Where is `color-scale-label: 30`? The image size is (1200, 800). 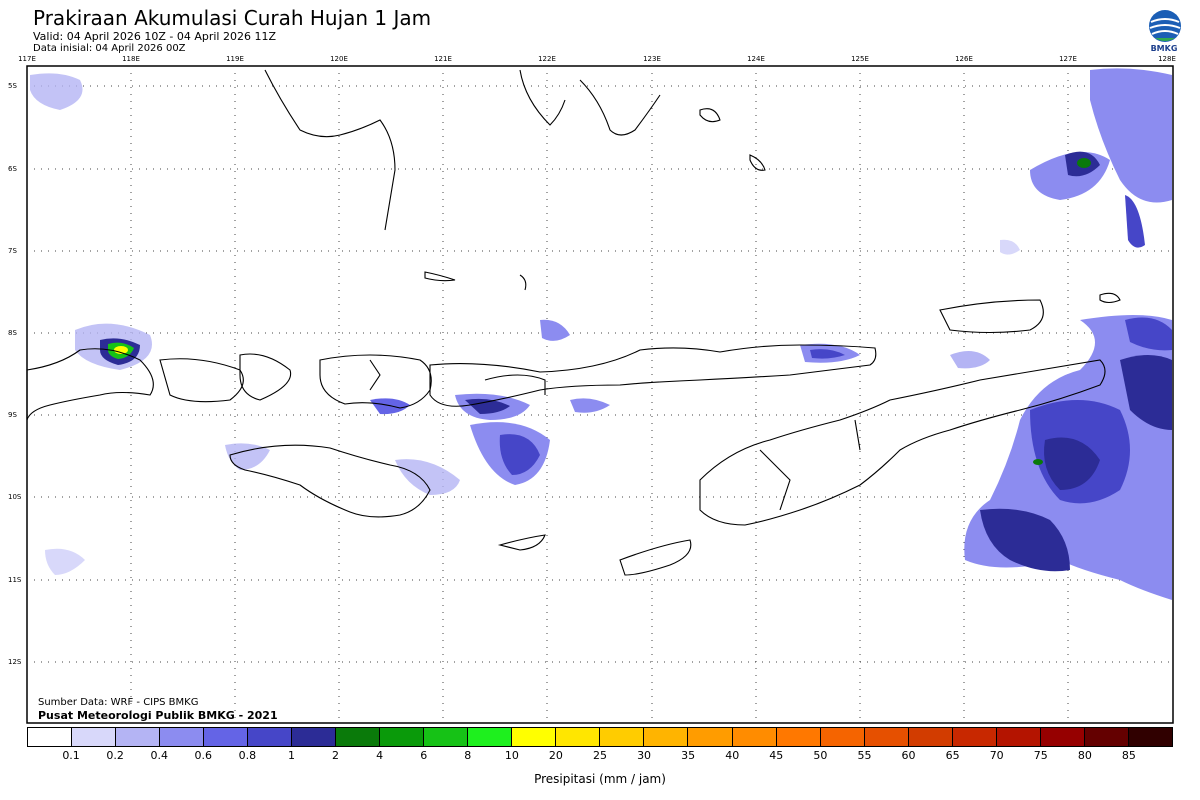 color-scale-label: 30 is located at coordinates (644, 755).